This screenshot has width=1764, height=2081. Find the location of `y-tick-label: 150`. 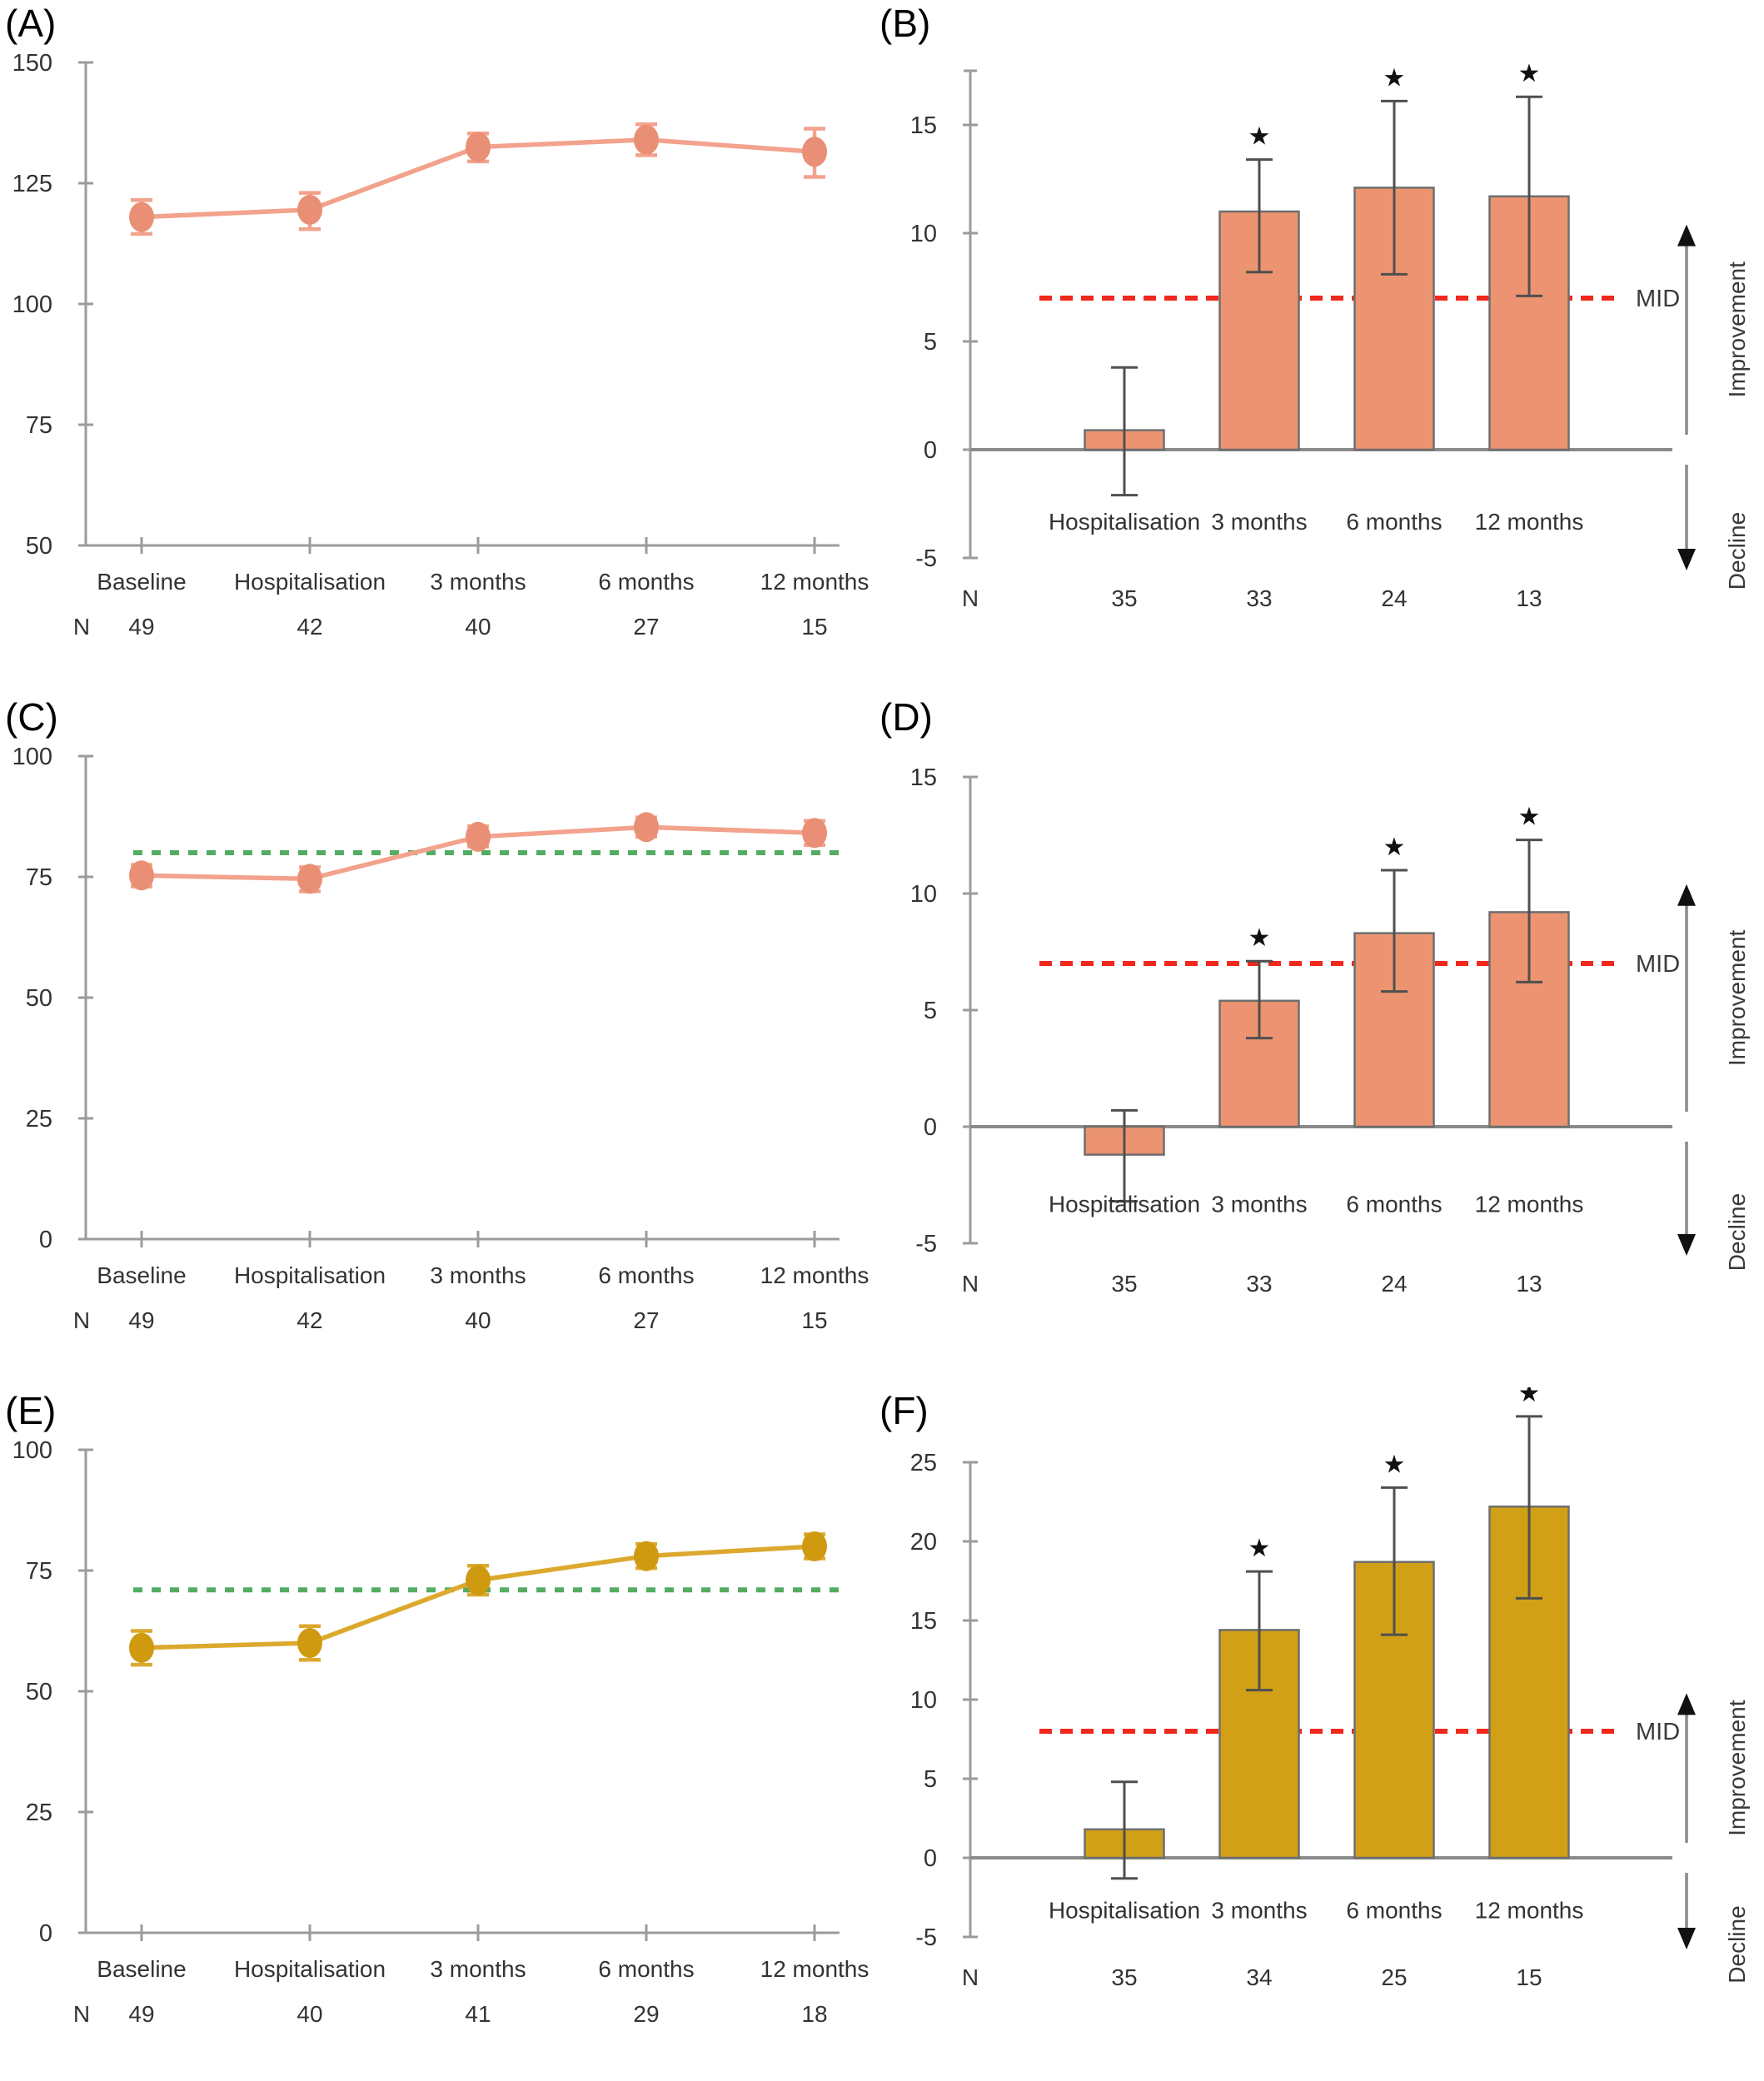

y-tick-label: 150 is located at coordinates (32, 63).